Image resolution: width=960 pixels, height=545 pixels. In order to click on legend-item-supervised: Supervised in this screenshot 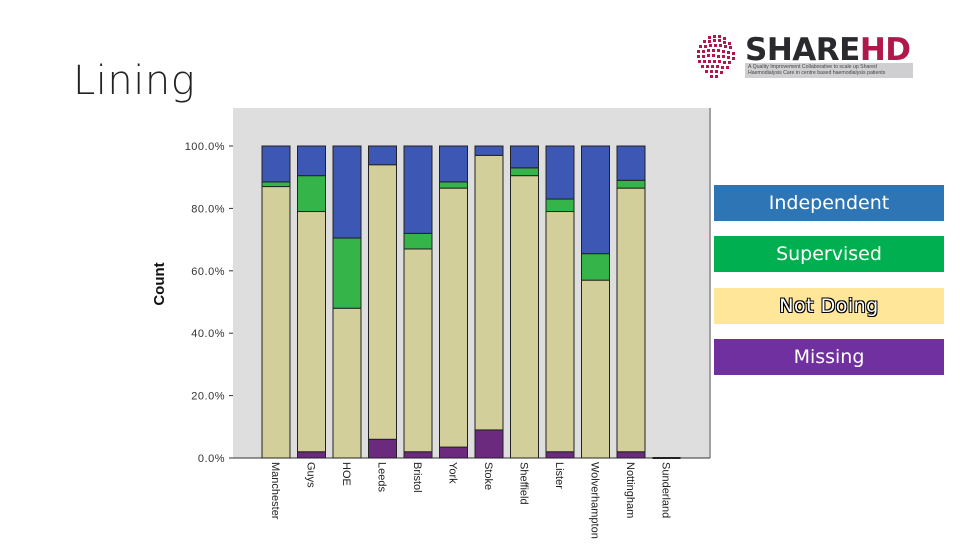, I will do `click(829, 254)`.